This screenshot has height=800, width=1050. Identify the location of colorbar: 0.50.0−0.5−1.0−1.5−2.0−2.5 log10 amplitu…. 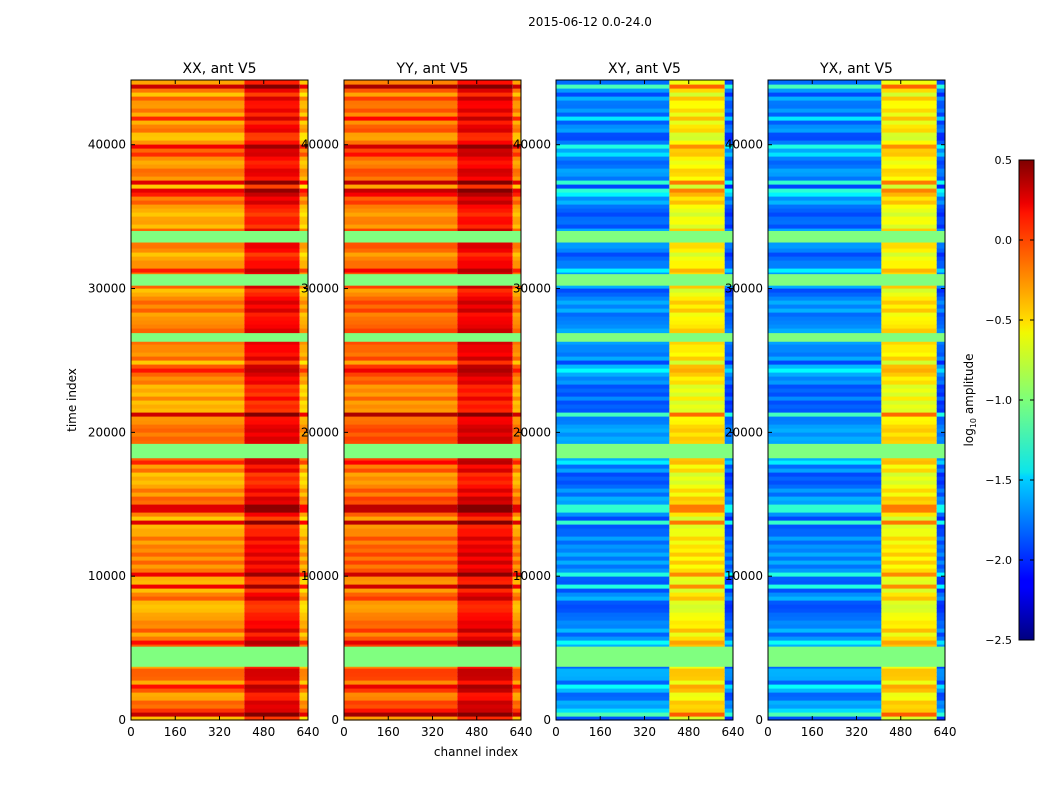
(998, 400).